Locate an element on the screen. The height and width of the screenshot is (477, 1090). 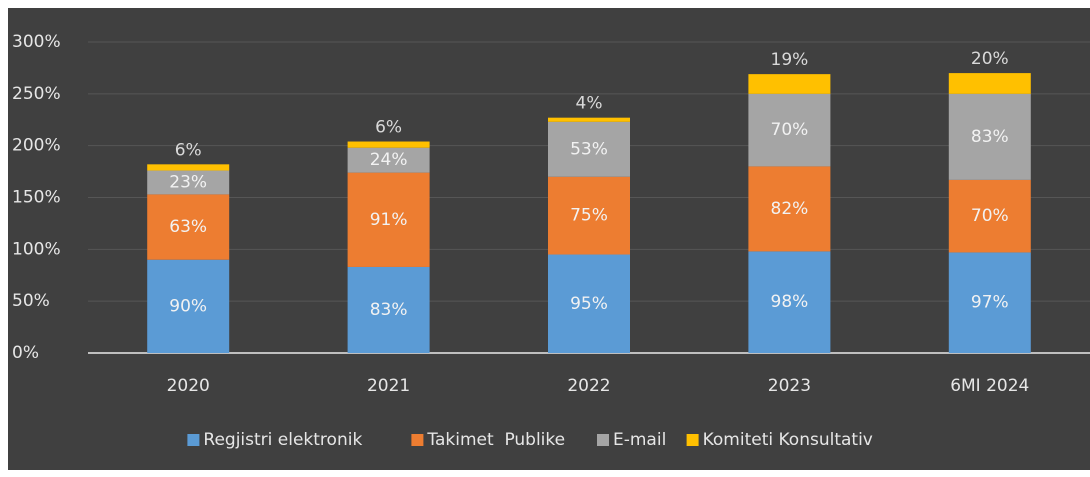
data-label: 23% is located at coordinates (188, 182).